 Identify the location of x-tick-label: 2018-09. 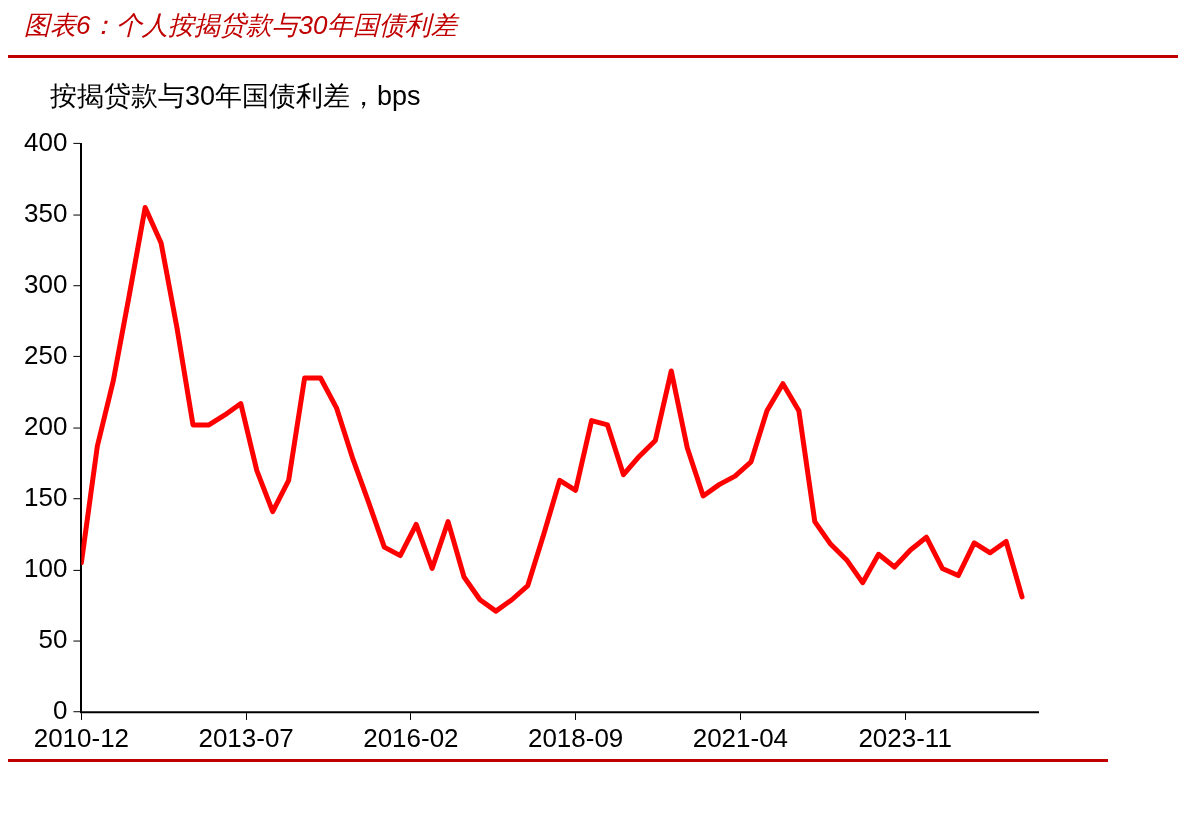
(575, 737).